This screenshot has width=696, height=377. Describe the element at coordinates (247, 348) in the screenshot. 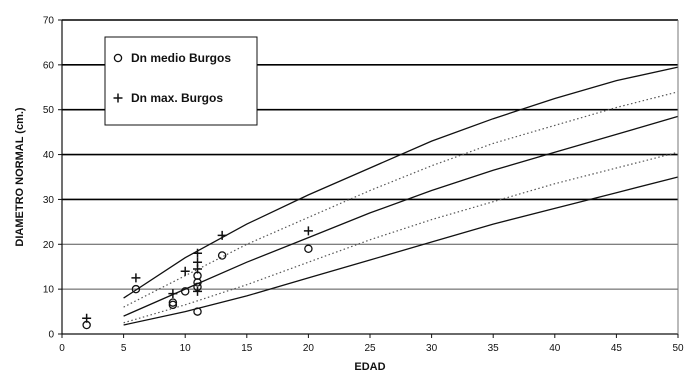

I see `x-tick-label: 15` at that location.